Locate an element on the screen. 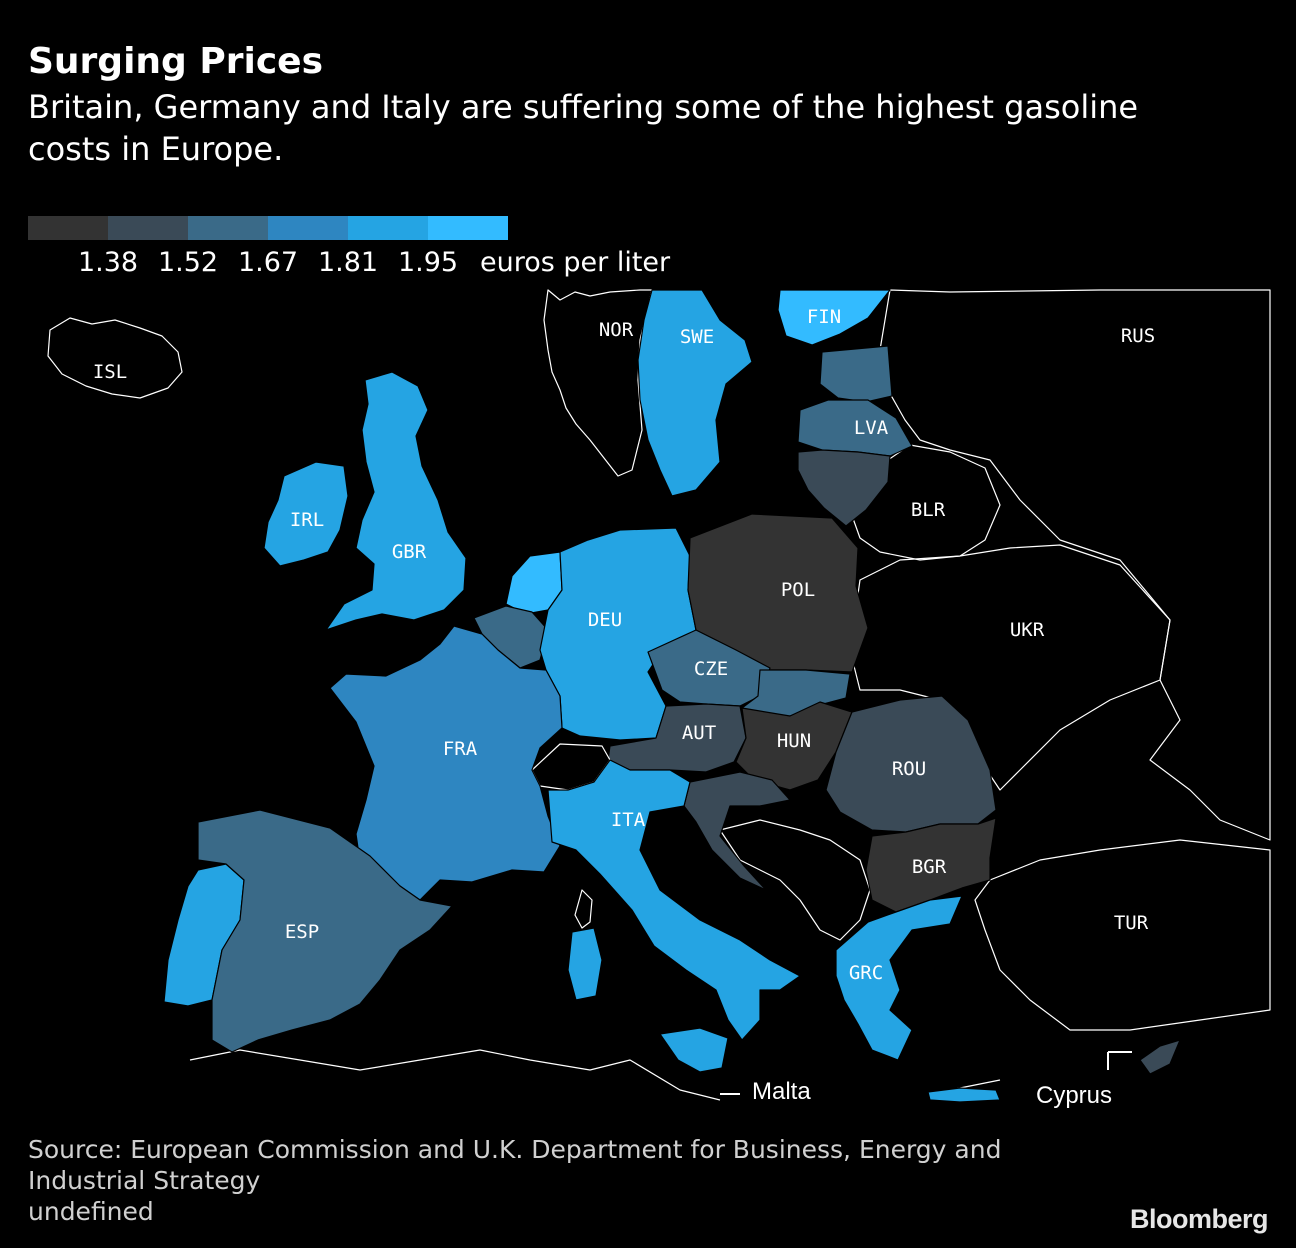 Image resolution: width=1296 pixels, height=1248 pixels. country-label-UKR: UKR is located at coordinates (1027, 630).